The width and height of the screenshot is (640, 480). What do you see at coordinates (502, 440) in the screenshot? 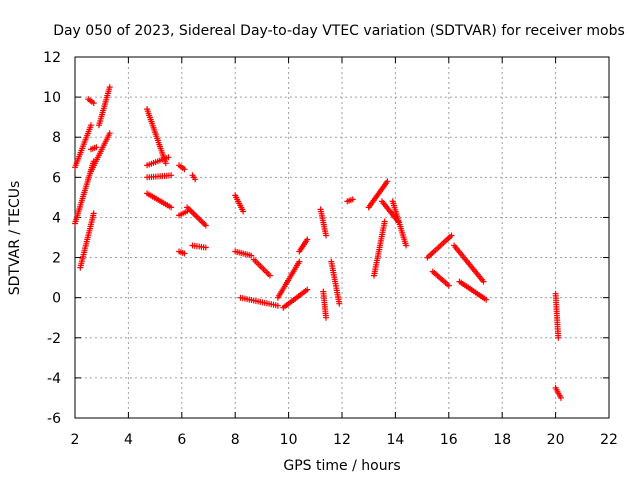
I see `x-tick-label: 18` at bounding box center [502, 440].